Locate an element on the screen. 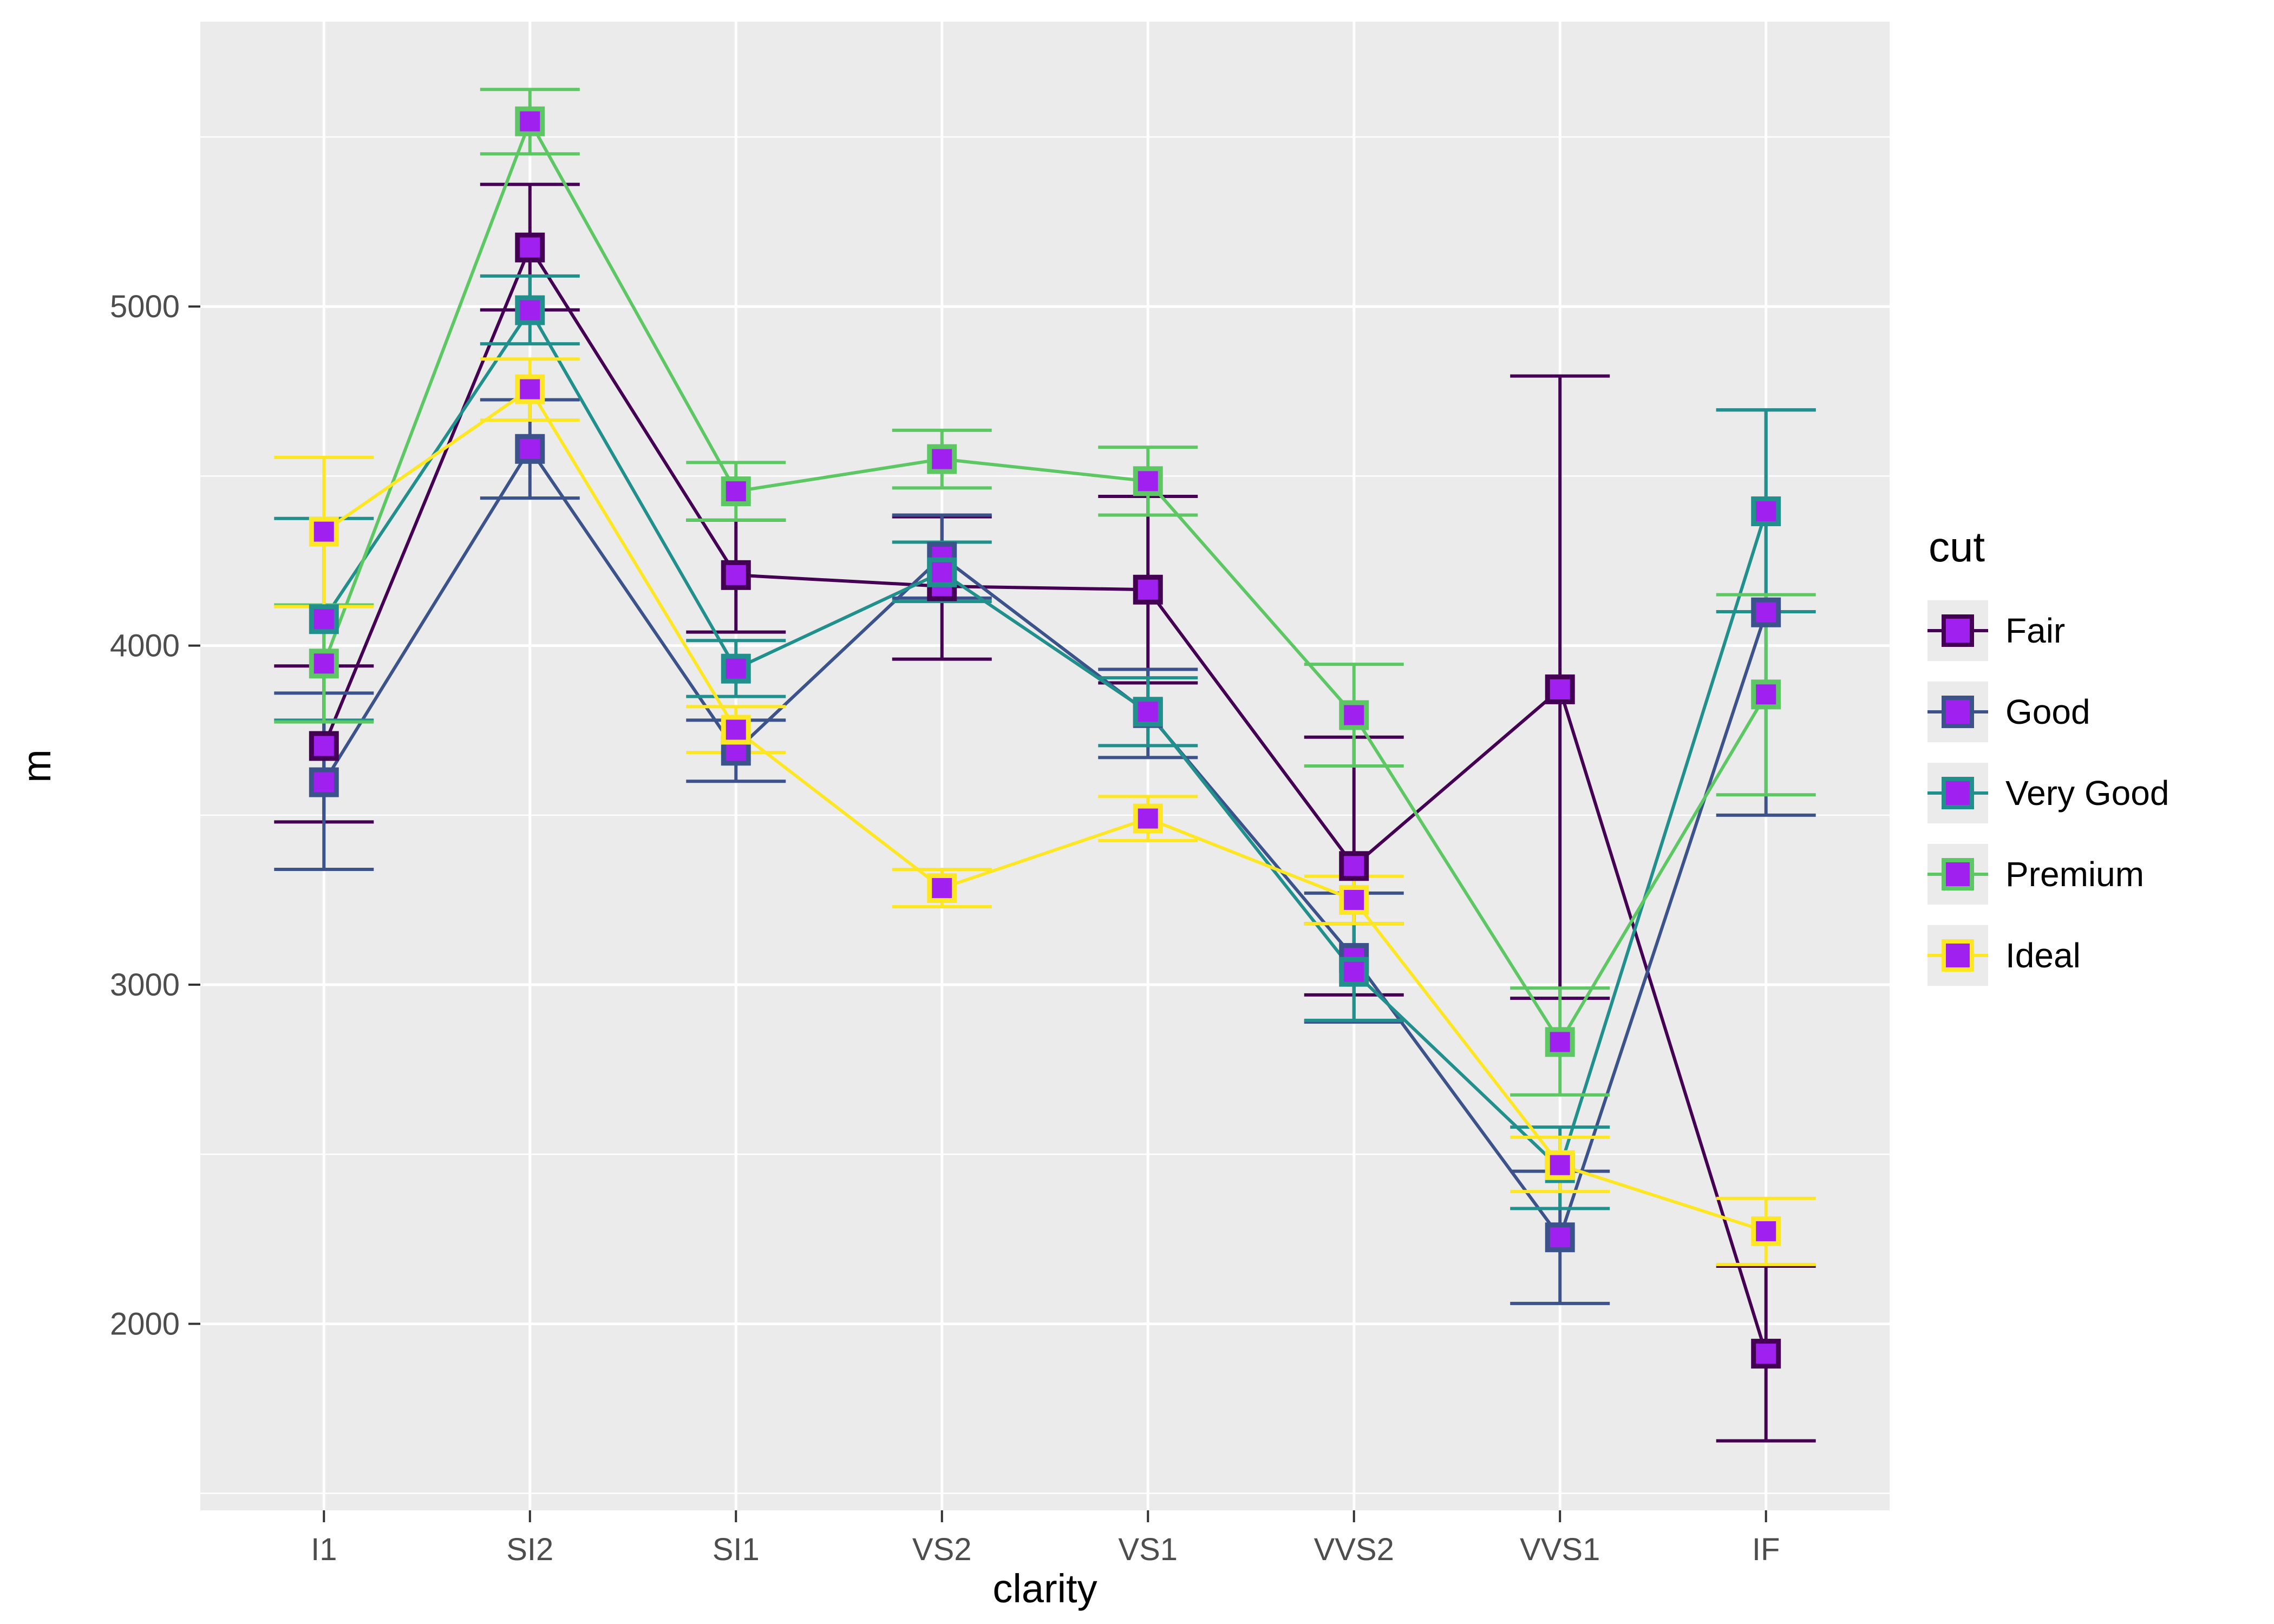  legend: cut Fair Good Very Good Premium Ideal is located at coordinates (2048, 759).